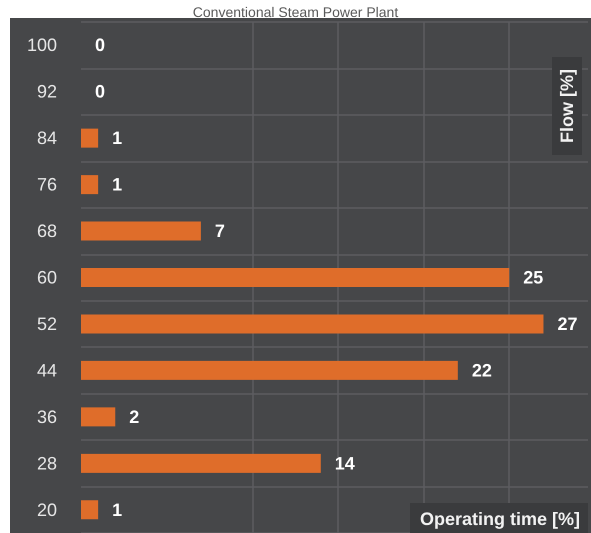 The width and height of the screenshot is (591, 533). What do you see at coordinates (482, 370) in the screenshot?
I see `data-label: 22` at bounding box center [482, 370].